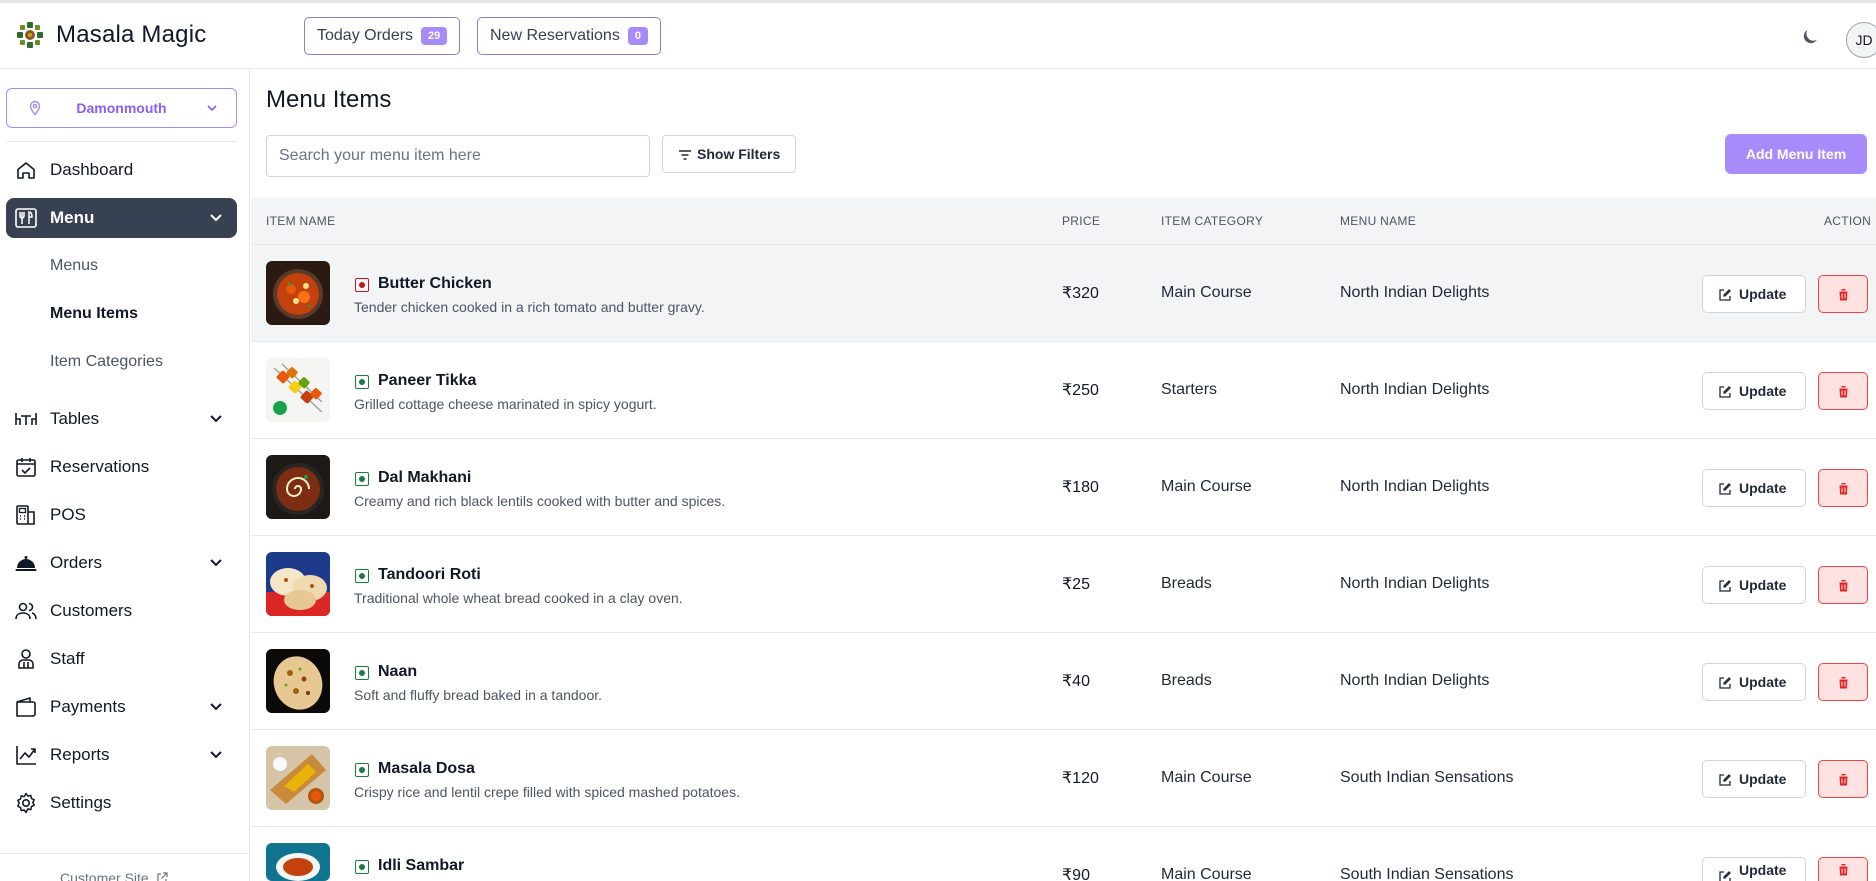 This screenshot has width=1876, height=881. I want to click on column-header-menu-name: MENU NAME, so click(1378, 221).